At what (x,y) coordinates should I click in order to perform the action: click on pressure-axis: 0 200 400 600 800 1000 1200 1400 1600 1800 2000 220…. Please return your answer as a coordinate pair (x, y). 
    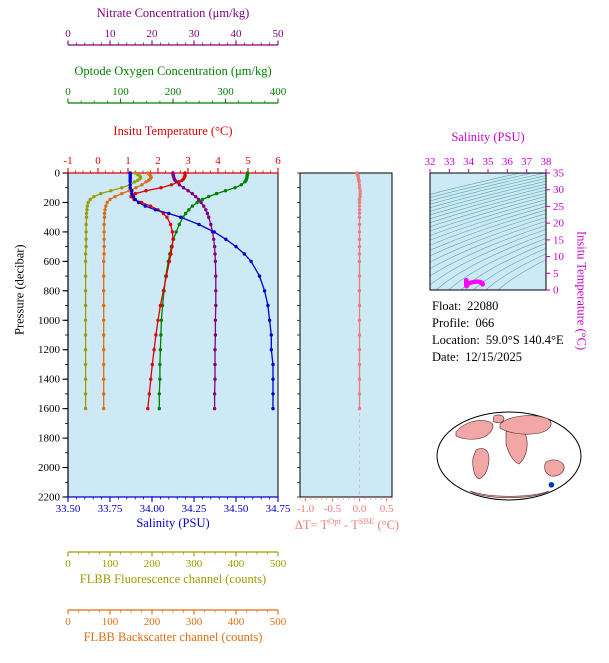
    Looking at the image, I should click on (53, 336).